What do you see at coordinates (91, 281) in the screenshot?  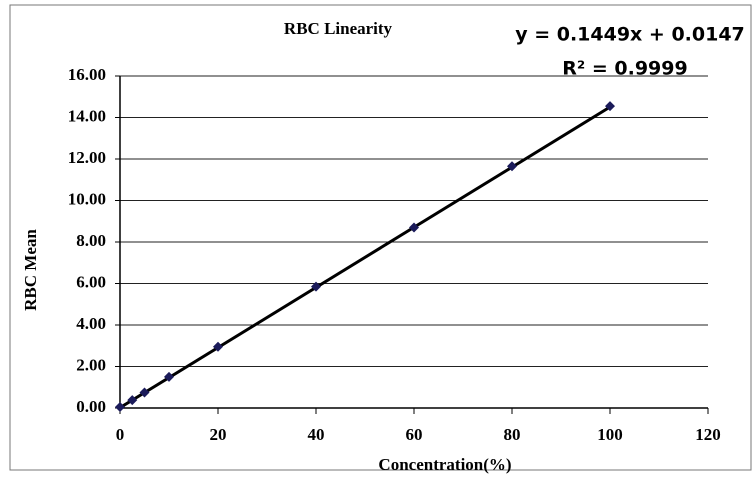 I see `y-tick-label: 6.00` at bounding box center [91, 281].